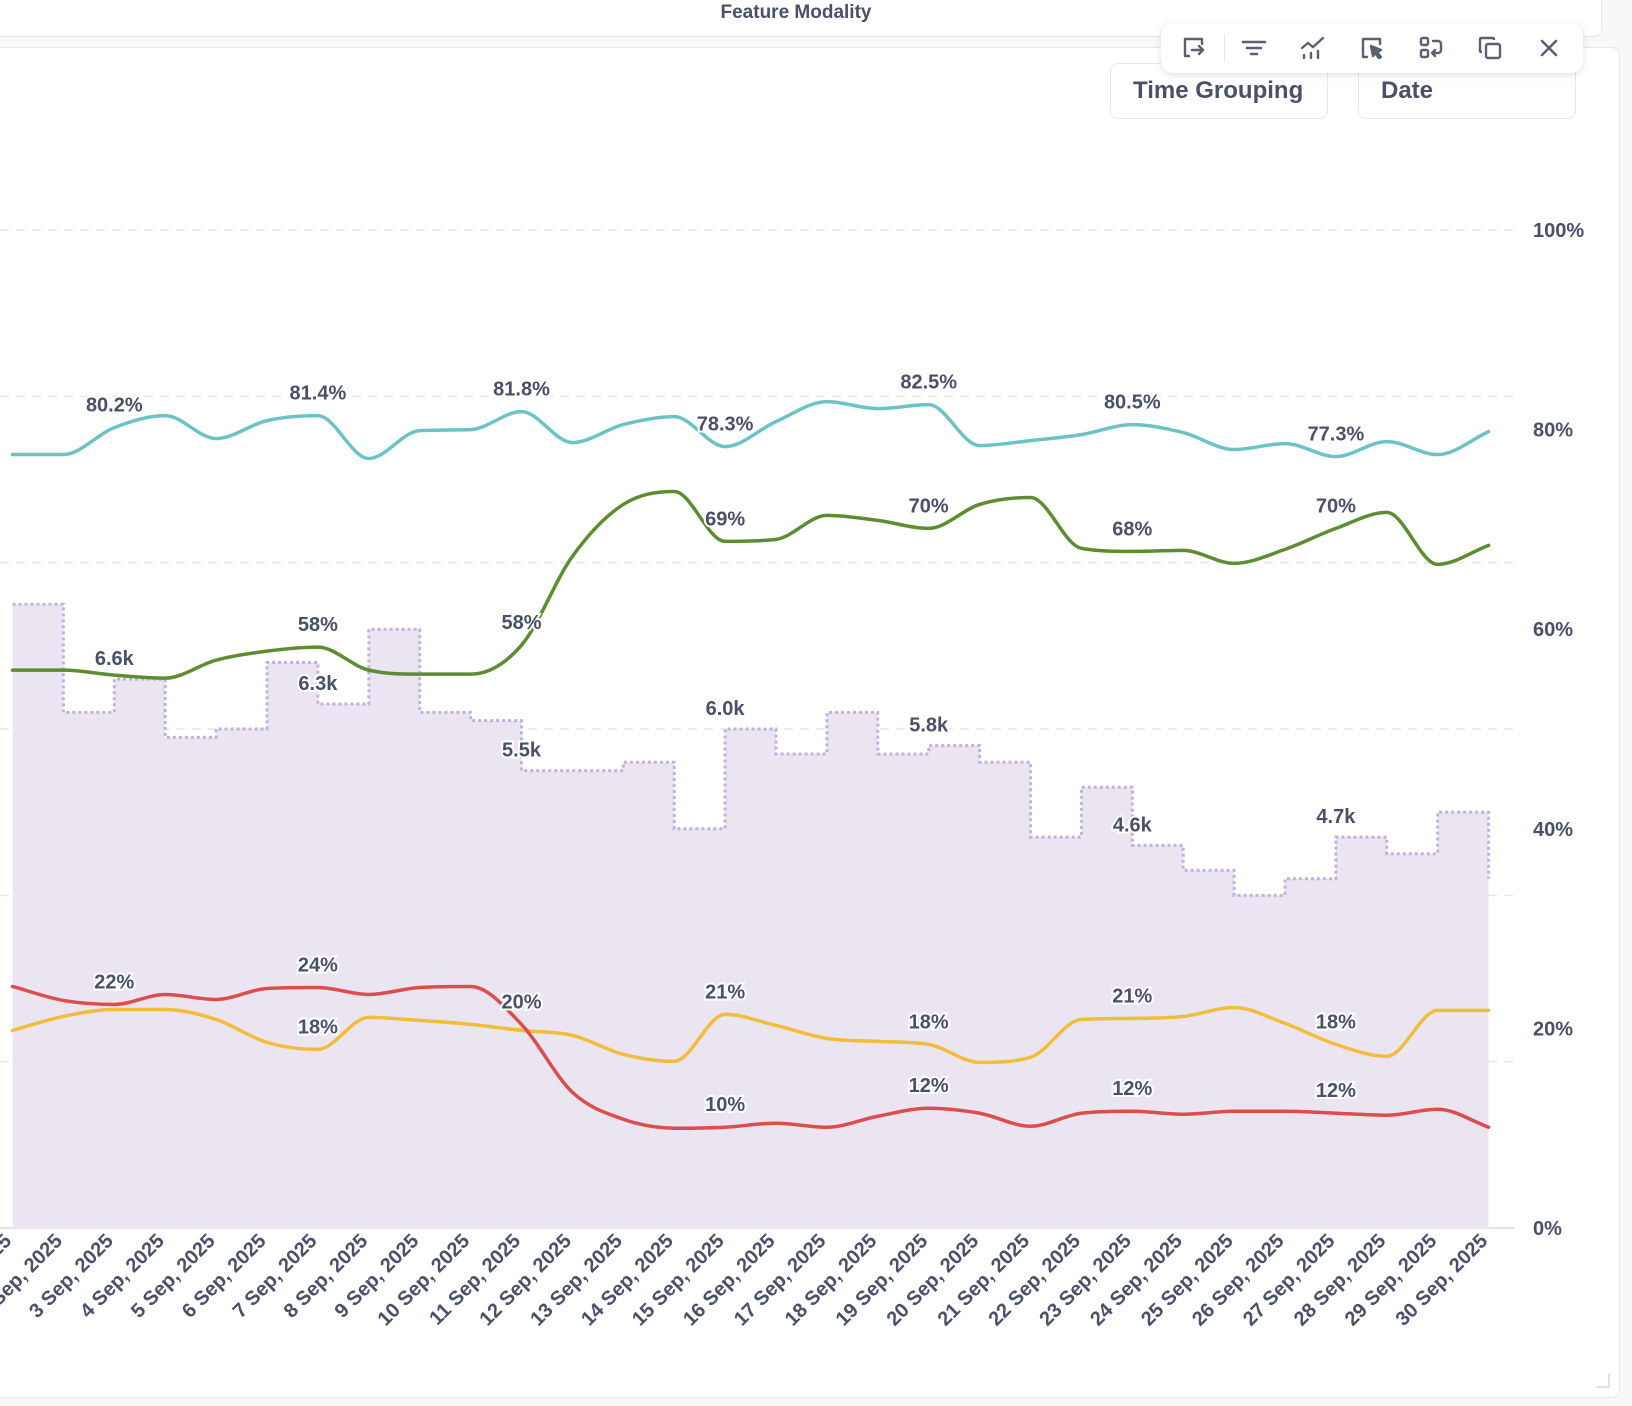 This screenshot has height=1406, width=1632. What do you see at coordinates (1194, 48) in the screenshot?
I see `export-icon` at bounding box center [1194, 48].